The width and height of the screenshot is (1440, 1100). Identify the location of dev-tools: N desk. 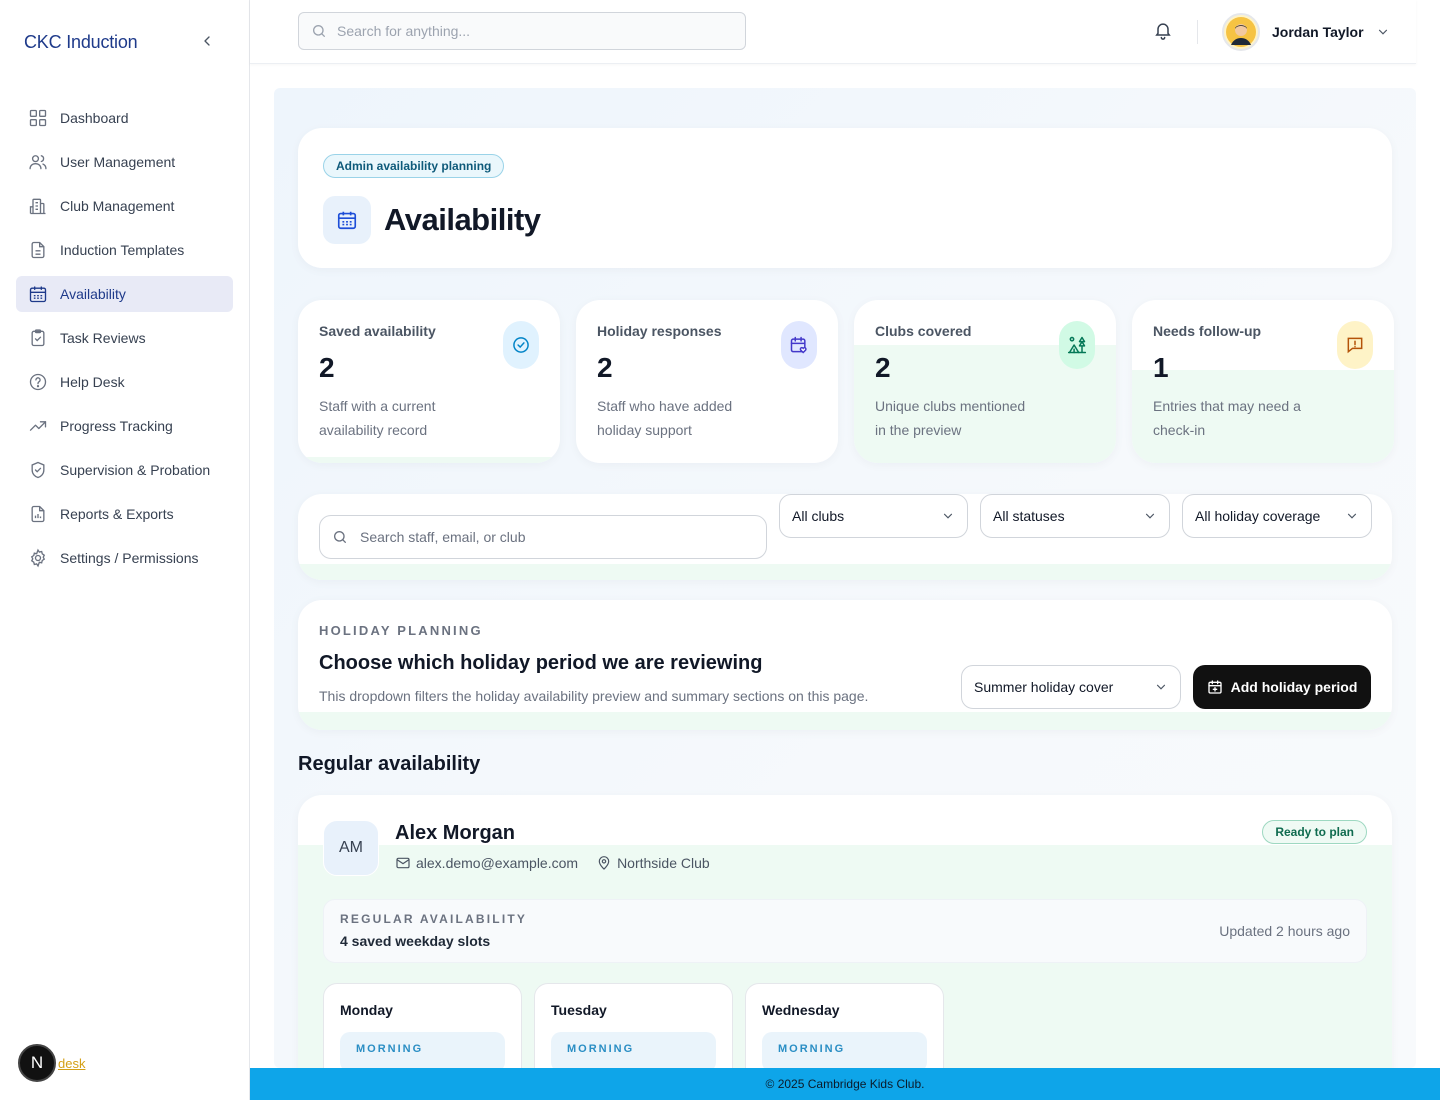
(51, 1063).